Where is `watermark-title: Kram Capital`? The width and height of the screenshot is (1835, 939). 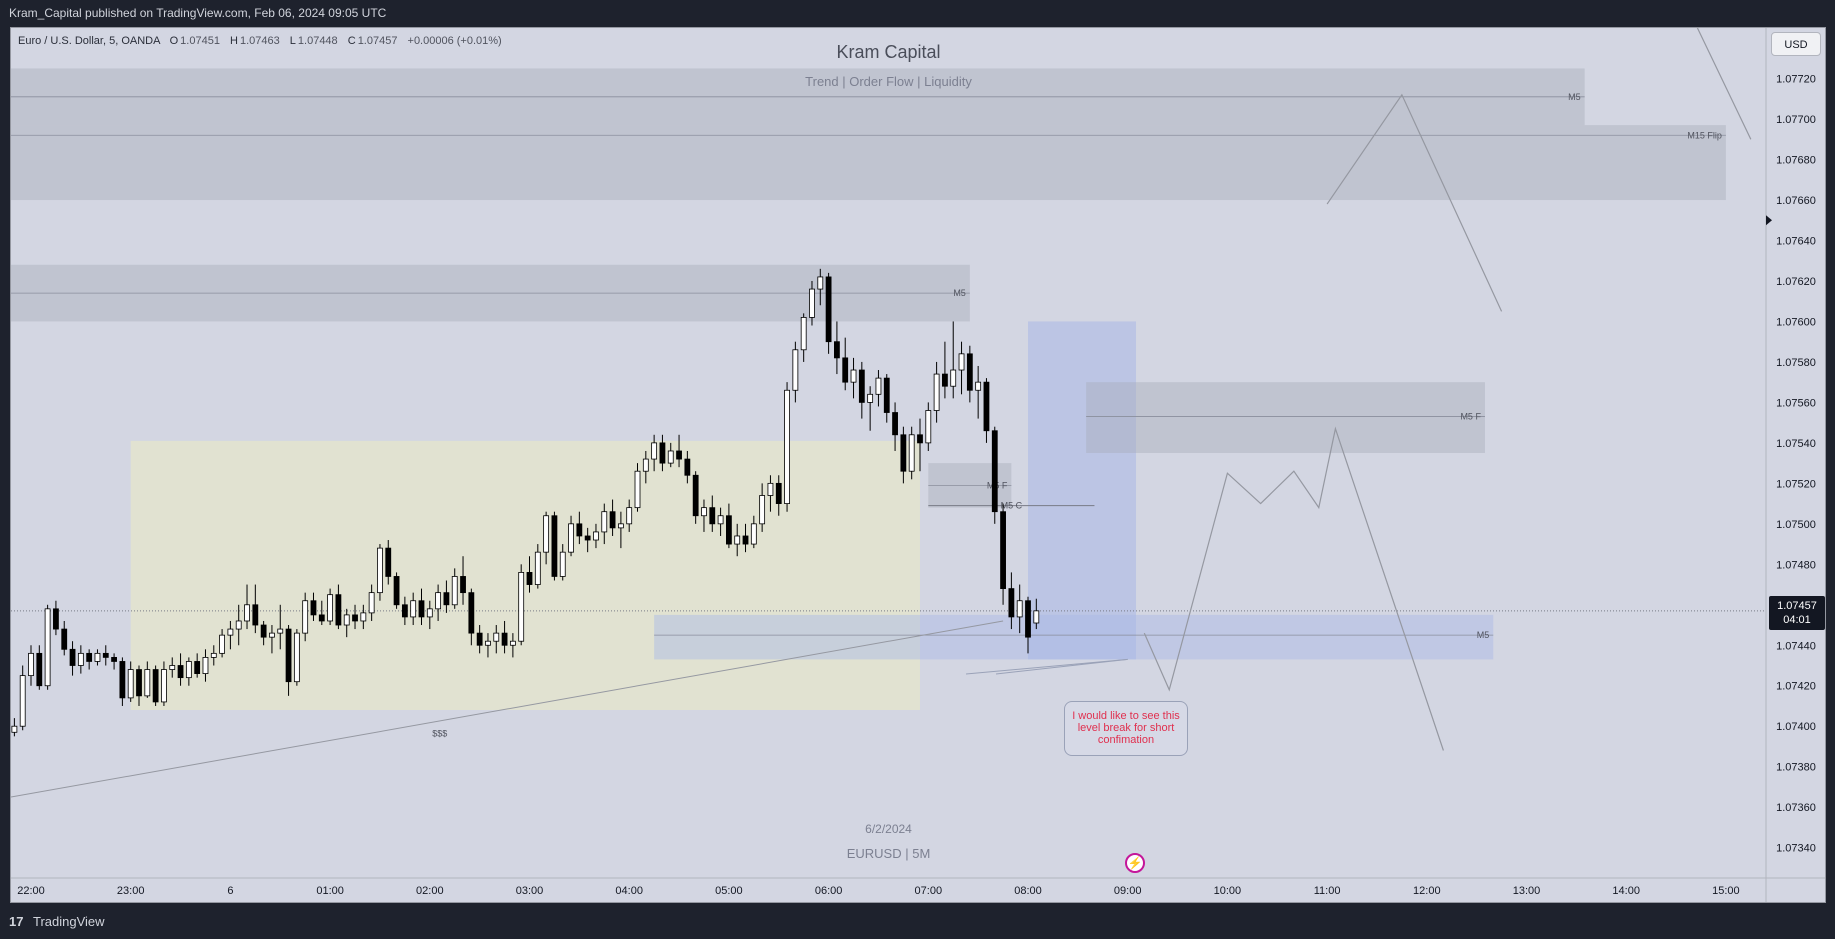 watermark-title: Kram Capital is located at coordinates (888, 52).